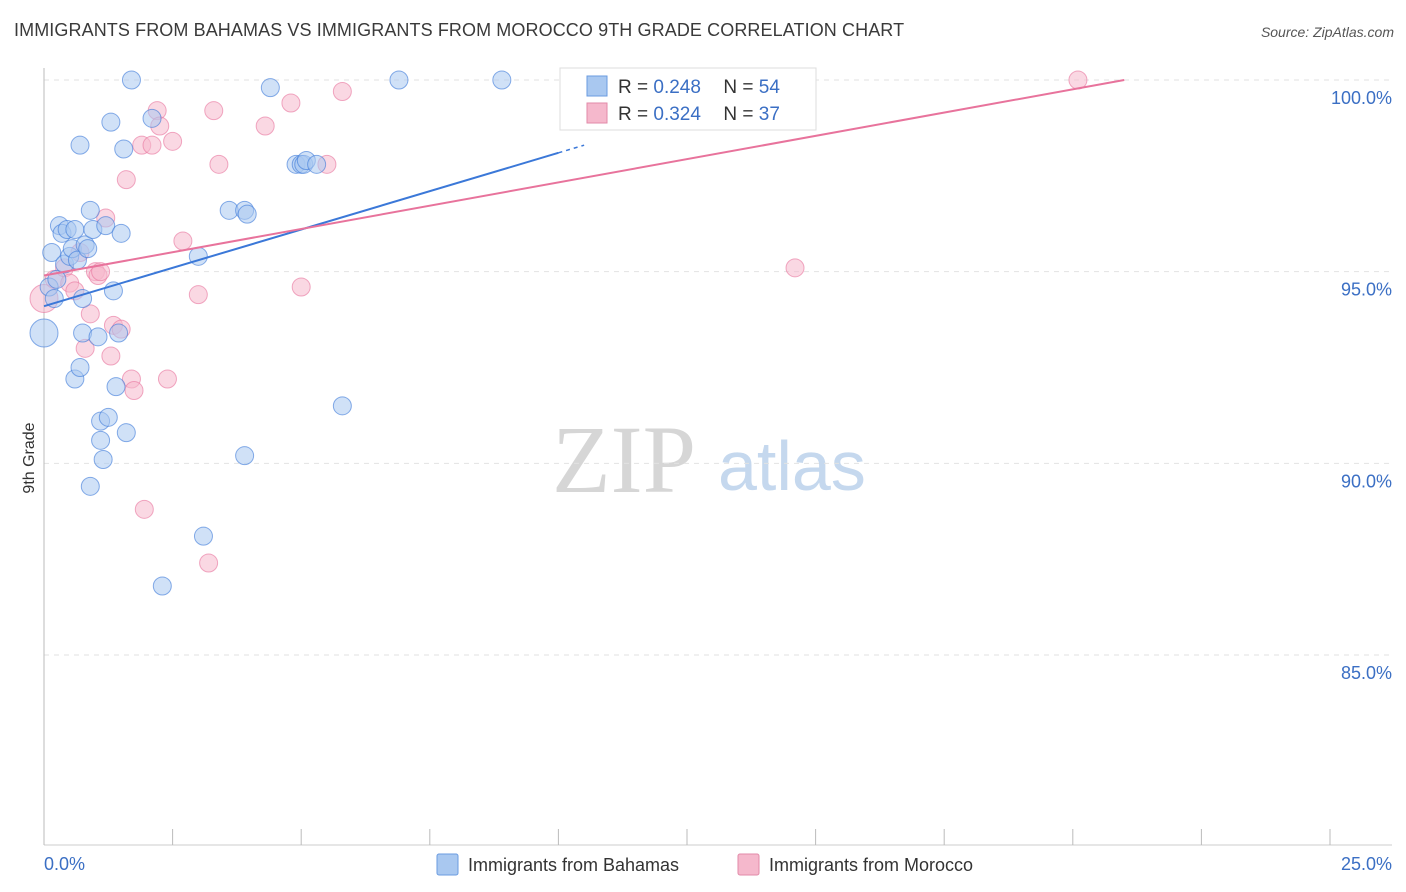 The width and height of the screenshot is (1406, 892). What do you see at coordinates (597, 86) in the screenshot?
I see `legend-swatch-bahamas` at bounding box center [597, 86].